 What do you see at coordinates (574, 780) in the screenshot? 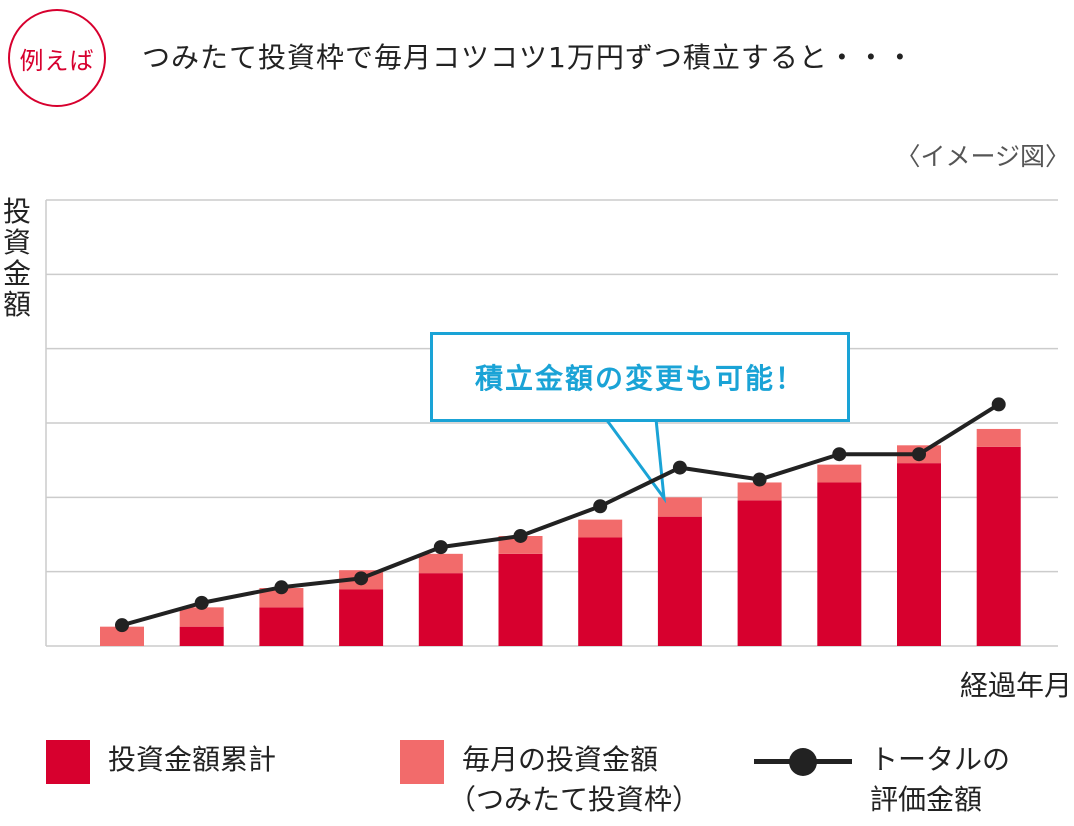
I see `legend-label-monthly: 毎月の投資金額 （つみたて投資枠）` at bounding box center [574, 780].